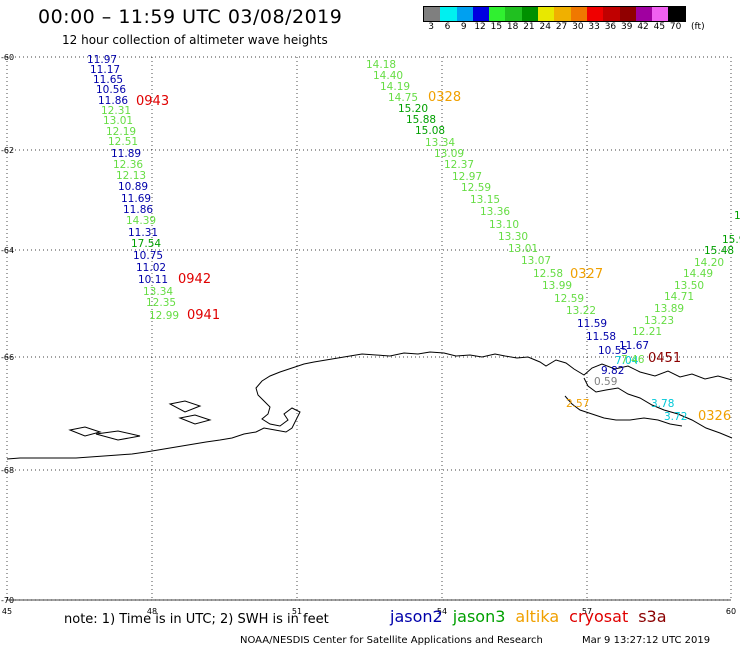  I want to click on color-scale-label: 33, so click(594, 27).